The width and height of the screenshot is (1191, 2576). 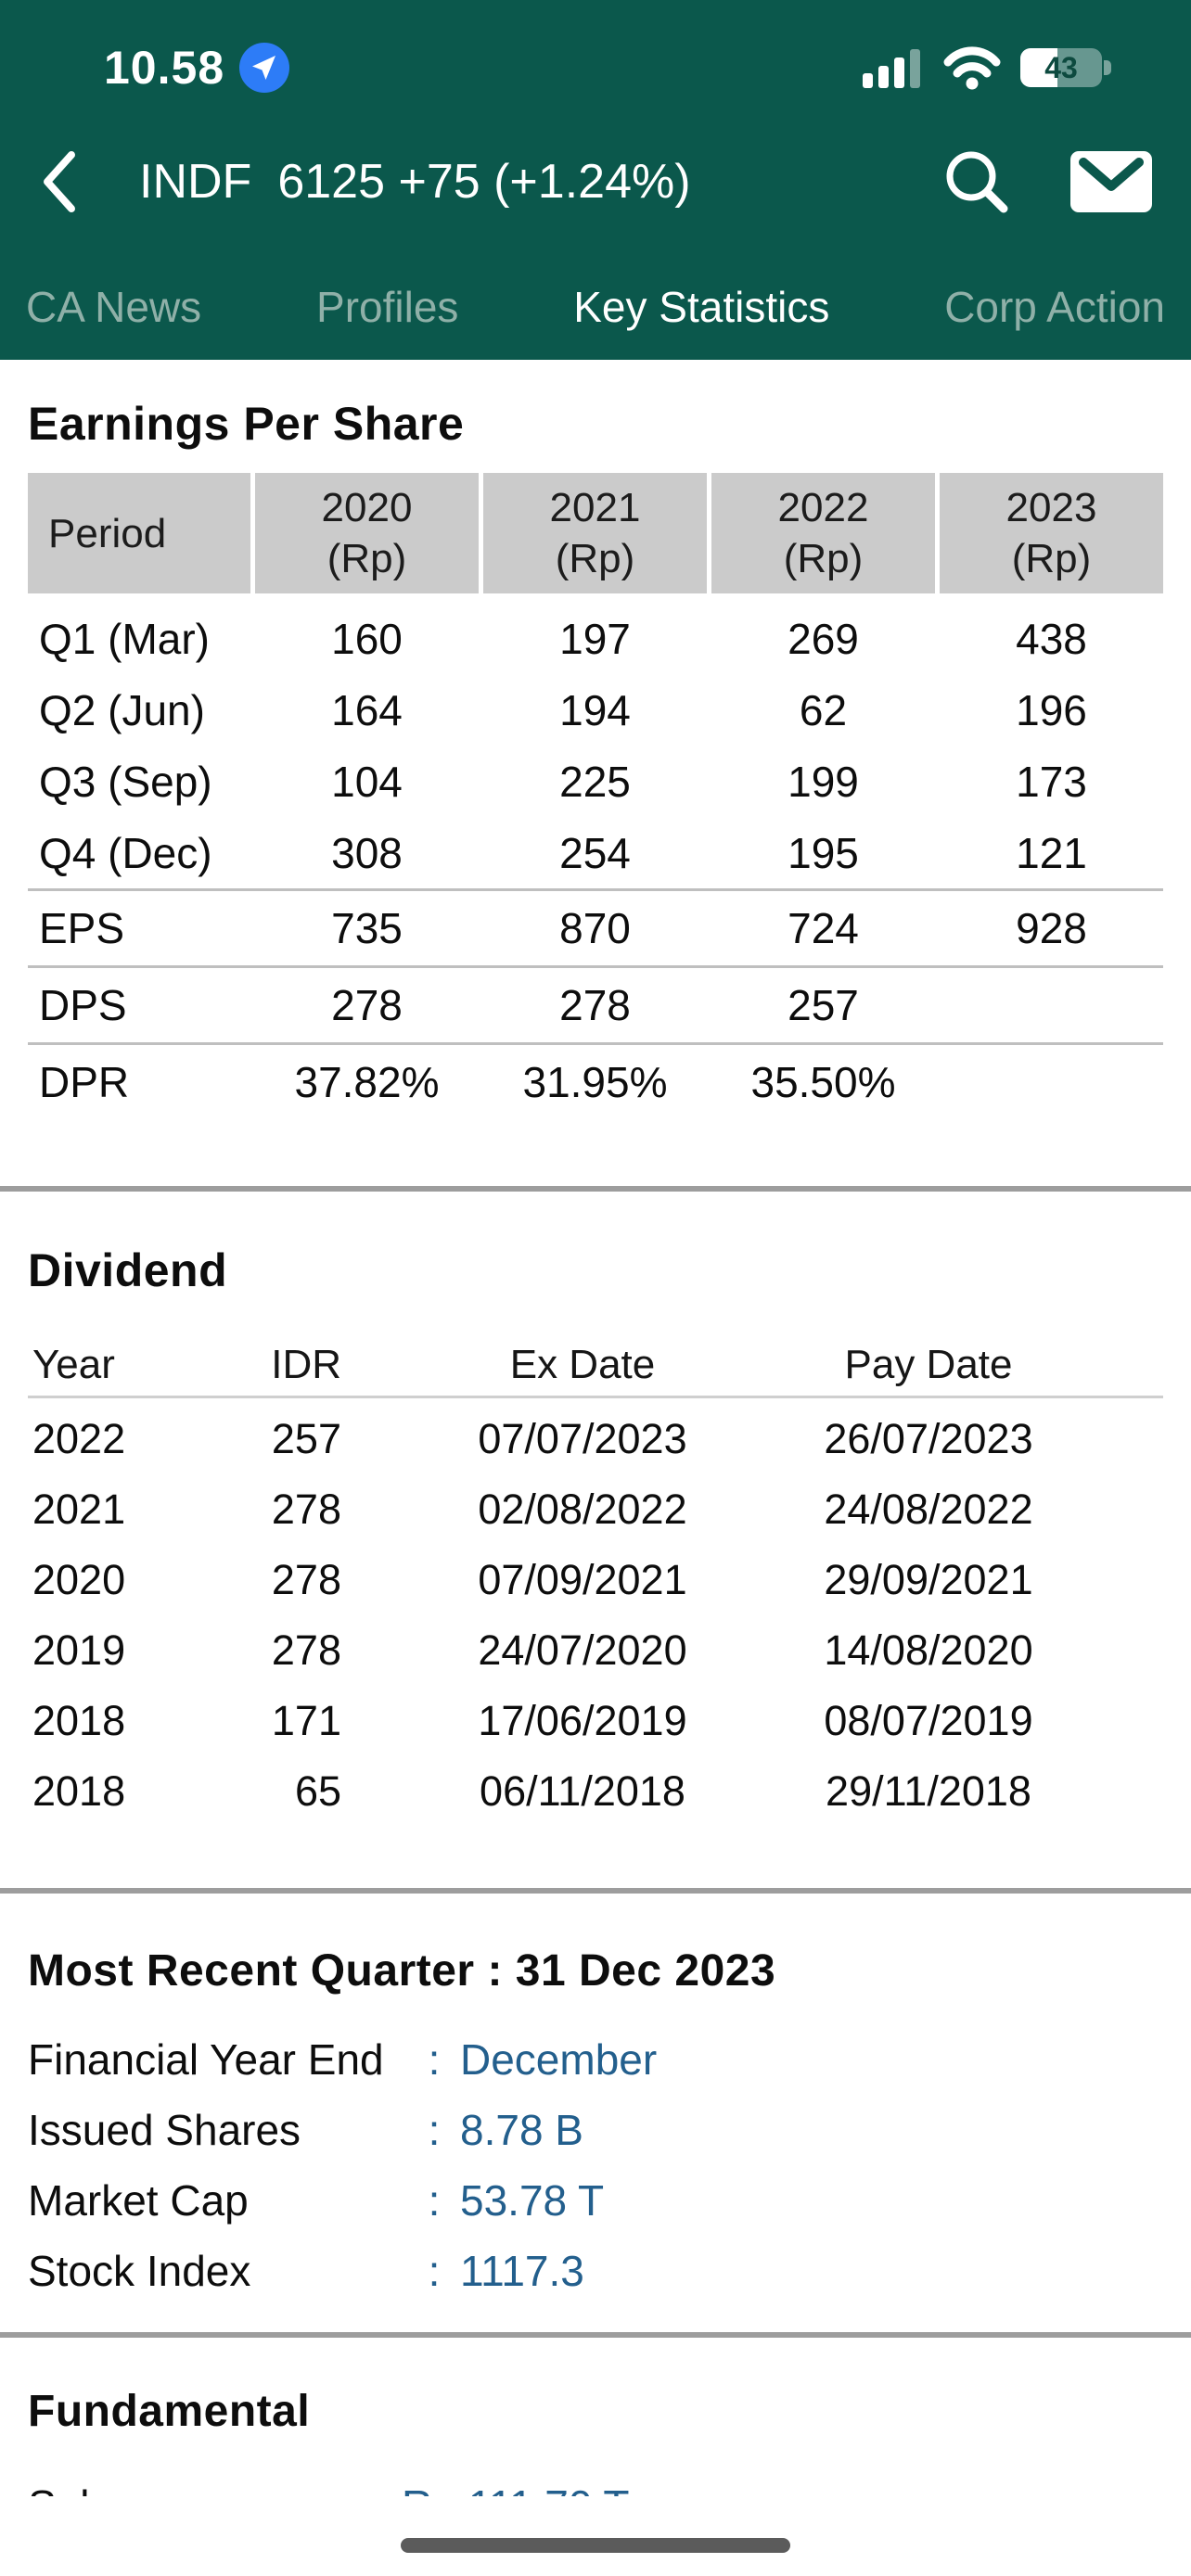 I want to click on eps-row: EPS 735 870 724 928, so click(x=563, y=928).